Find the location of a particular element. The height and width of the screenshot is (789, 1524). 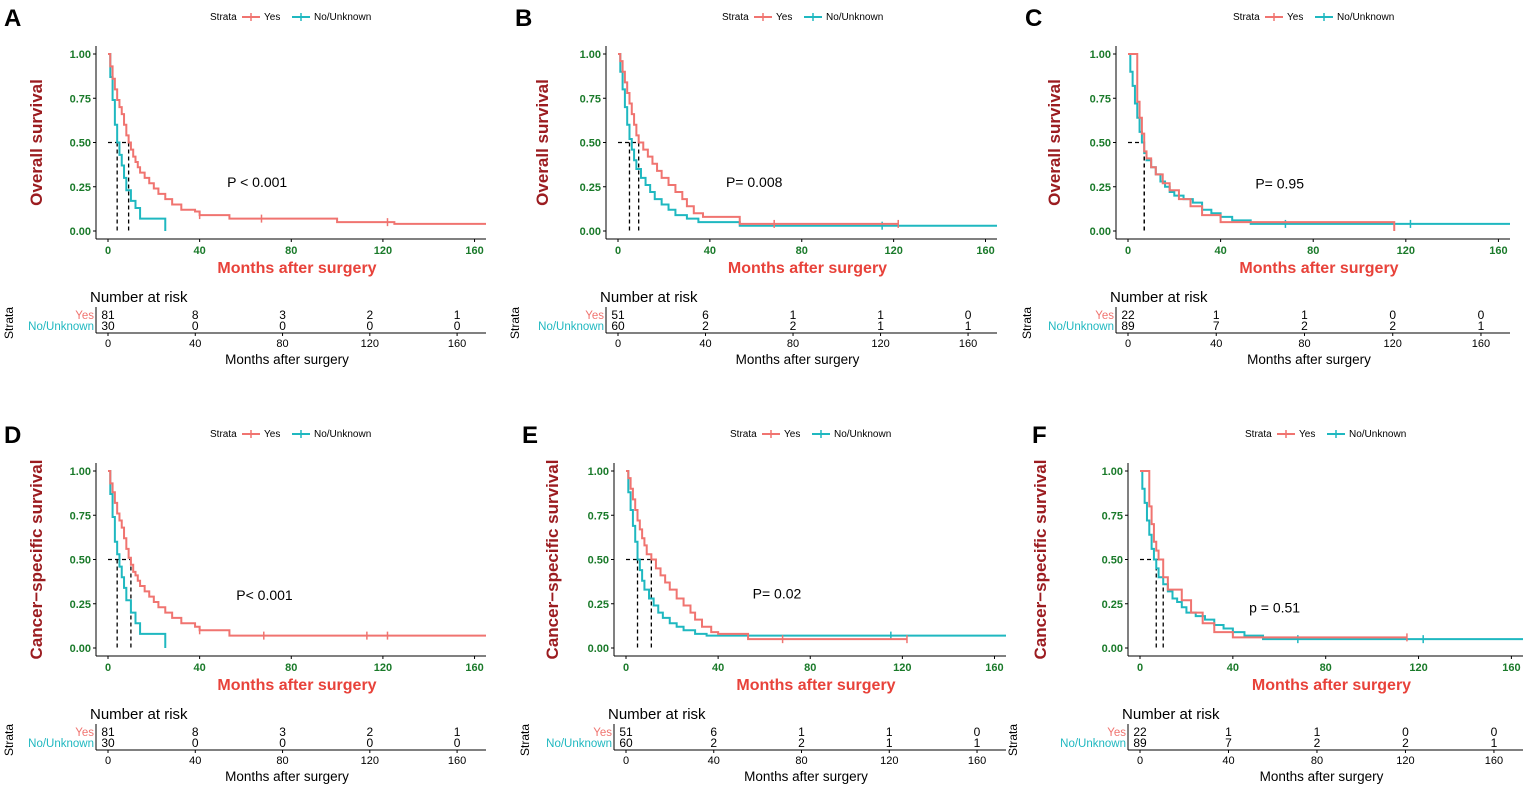

legend-label-no: No/Unknown is located at coordinates (342, 17).